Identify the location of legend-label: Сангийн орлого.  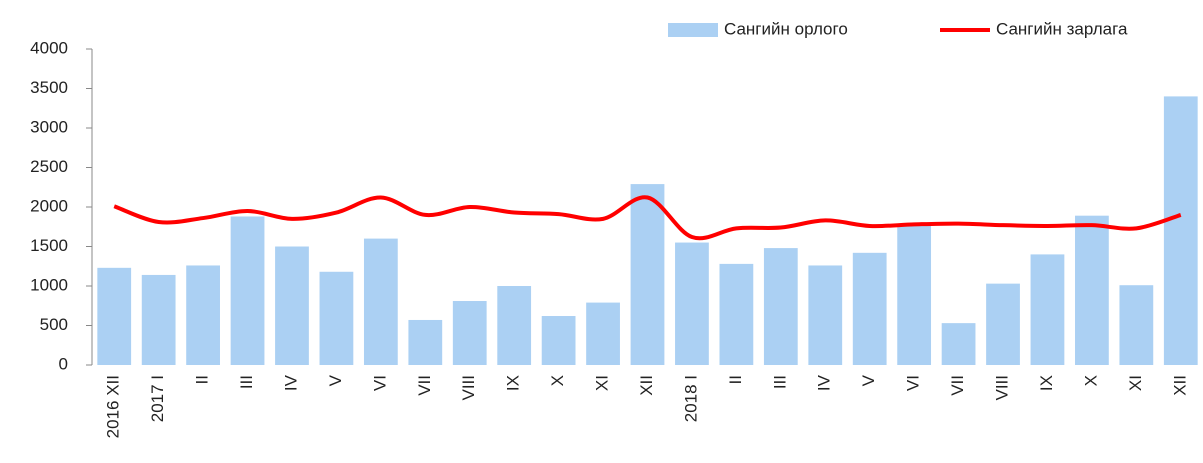
(786, 28).